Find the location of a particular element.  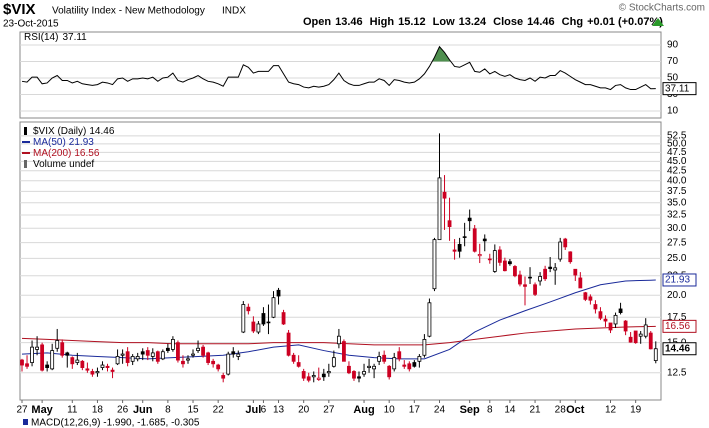

value-box-label: 21.93 is located at coordinates (677, 280).